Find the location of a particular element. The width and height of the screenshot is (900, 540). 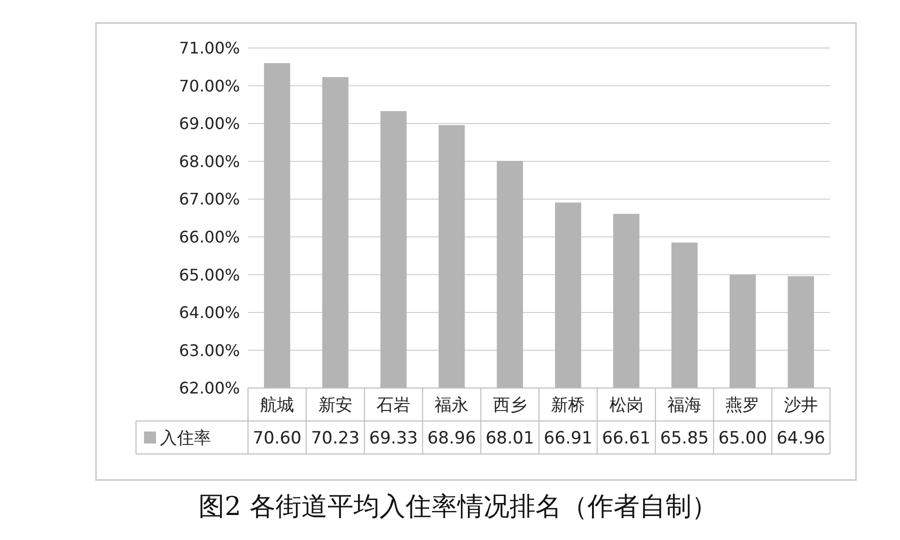

data-label: 69.33 is located at coordinates (393, 438).